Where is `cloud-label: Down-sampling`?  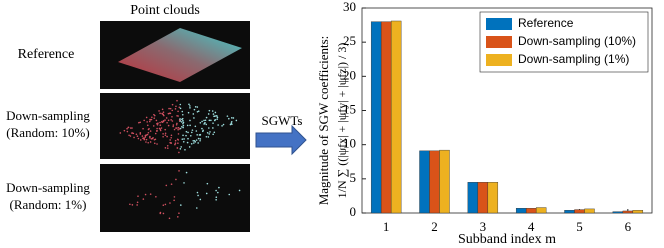
cloud-label: Down-sampling is located at coordinates (48, 187).